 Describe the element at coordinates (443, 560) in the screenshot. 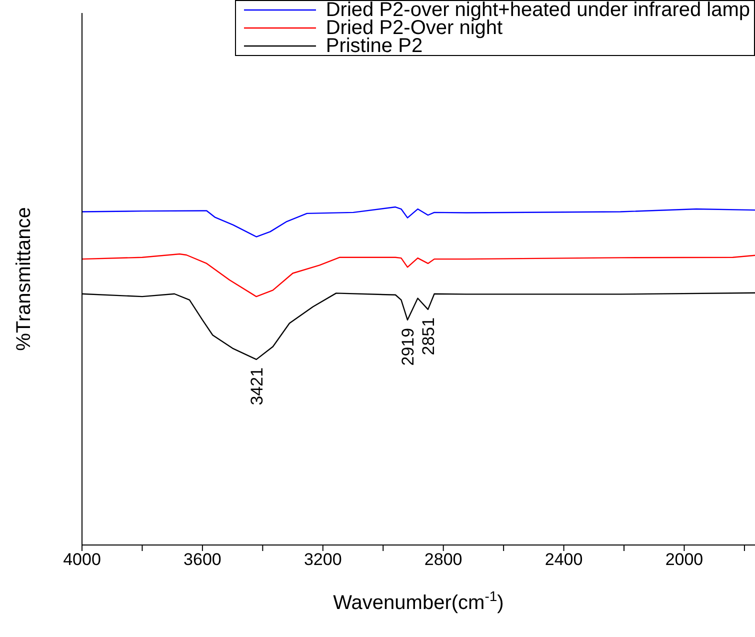

I see `x-tick-label: 2800` at that location.